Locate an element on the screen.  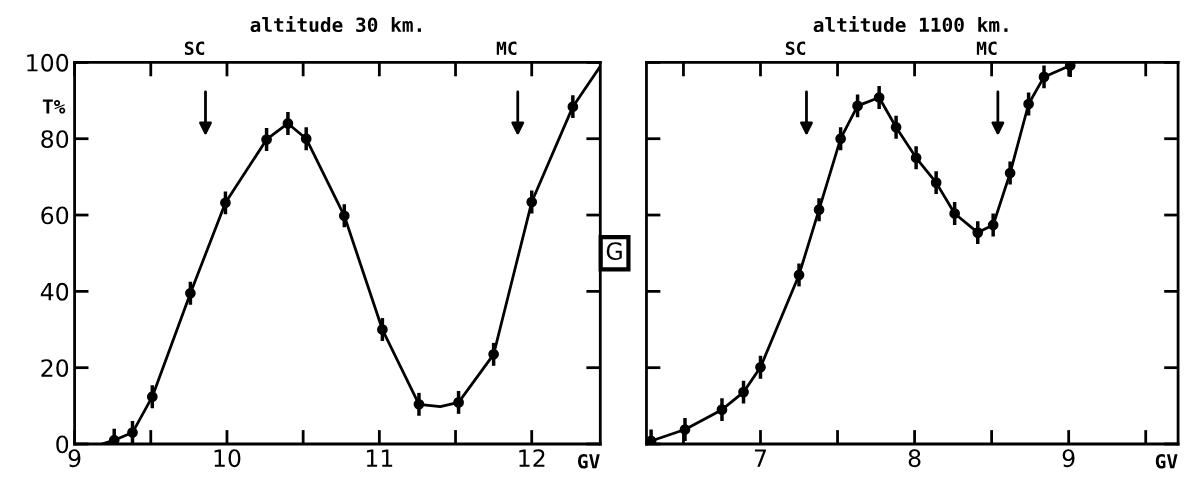
y-axis-title: T% is located at coordinates (54, 106).